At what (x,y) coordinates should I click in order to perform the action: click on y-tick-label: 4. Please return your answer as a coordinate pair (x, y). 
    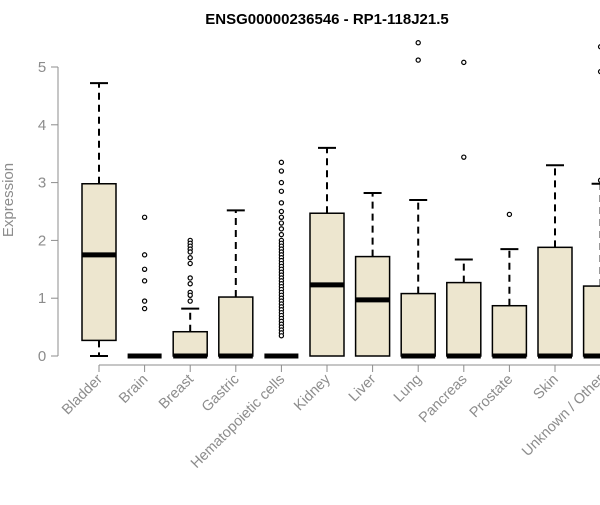
    Looking at the image, I should click on (42, 125).